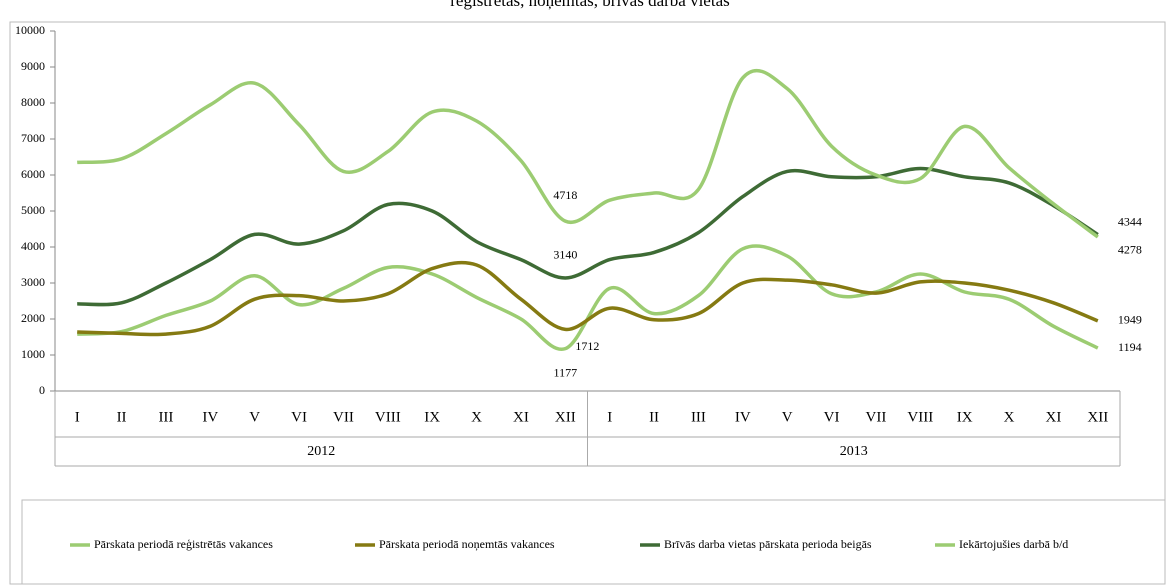 The width and height of the screenshot is (1175, 587). I want to click on data-label: 4718, so click(565, 195).